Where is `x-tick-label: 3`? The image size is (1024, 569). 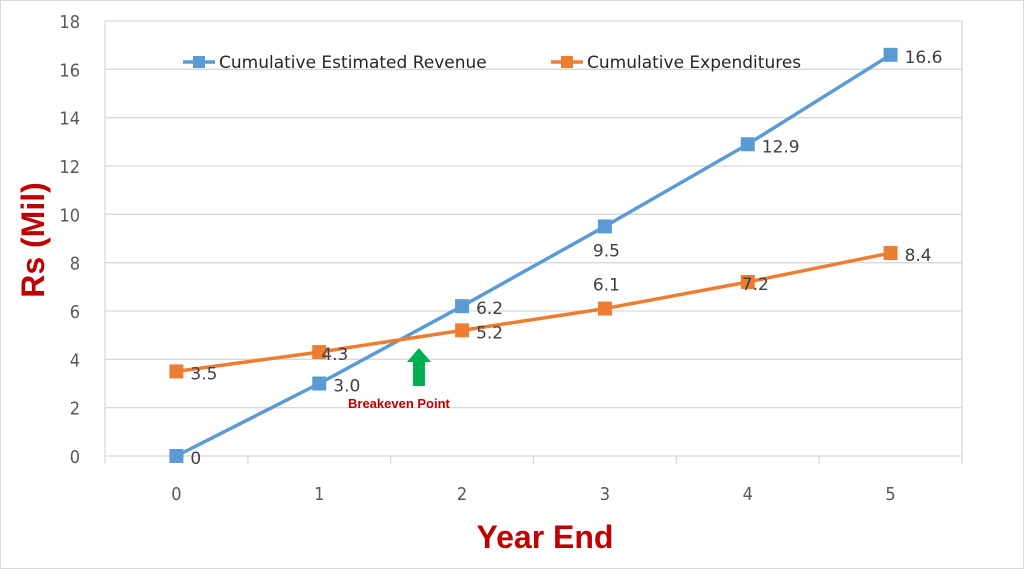 x-tick-label: 3 is located at coordinates (605, 494).